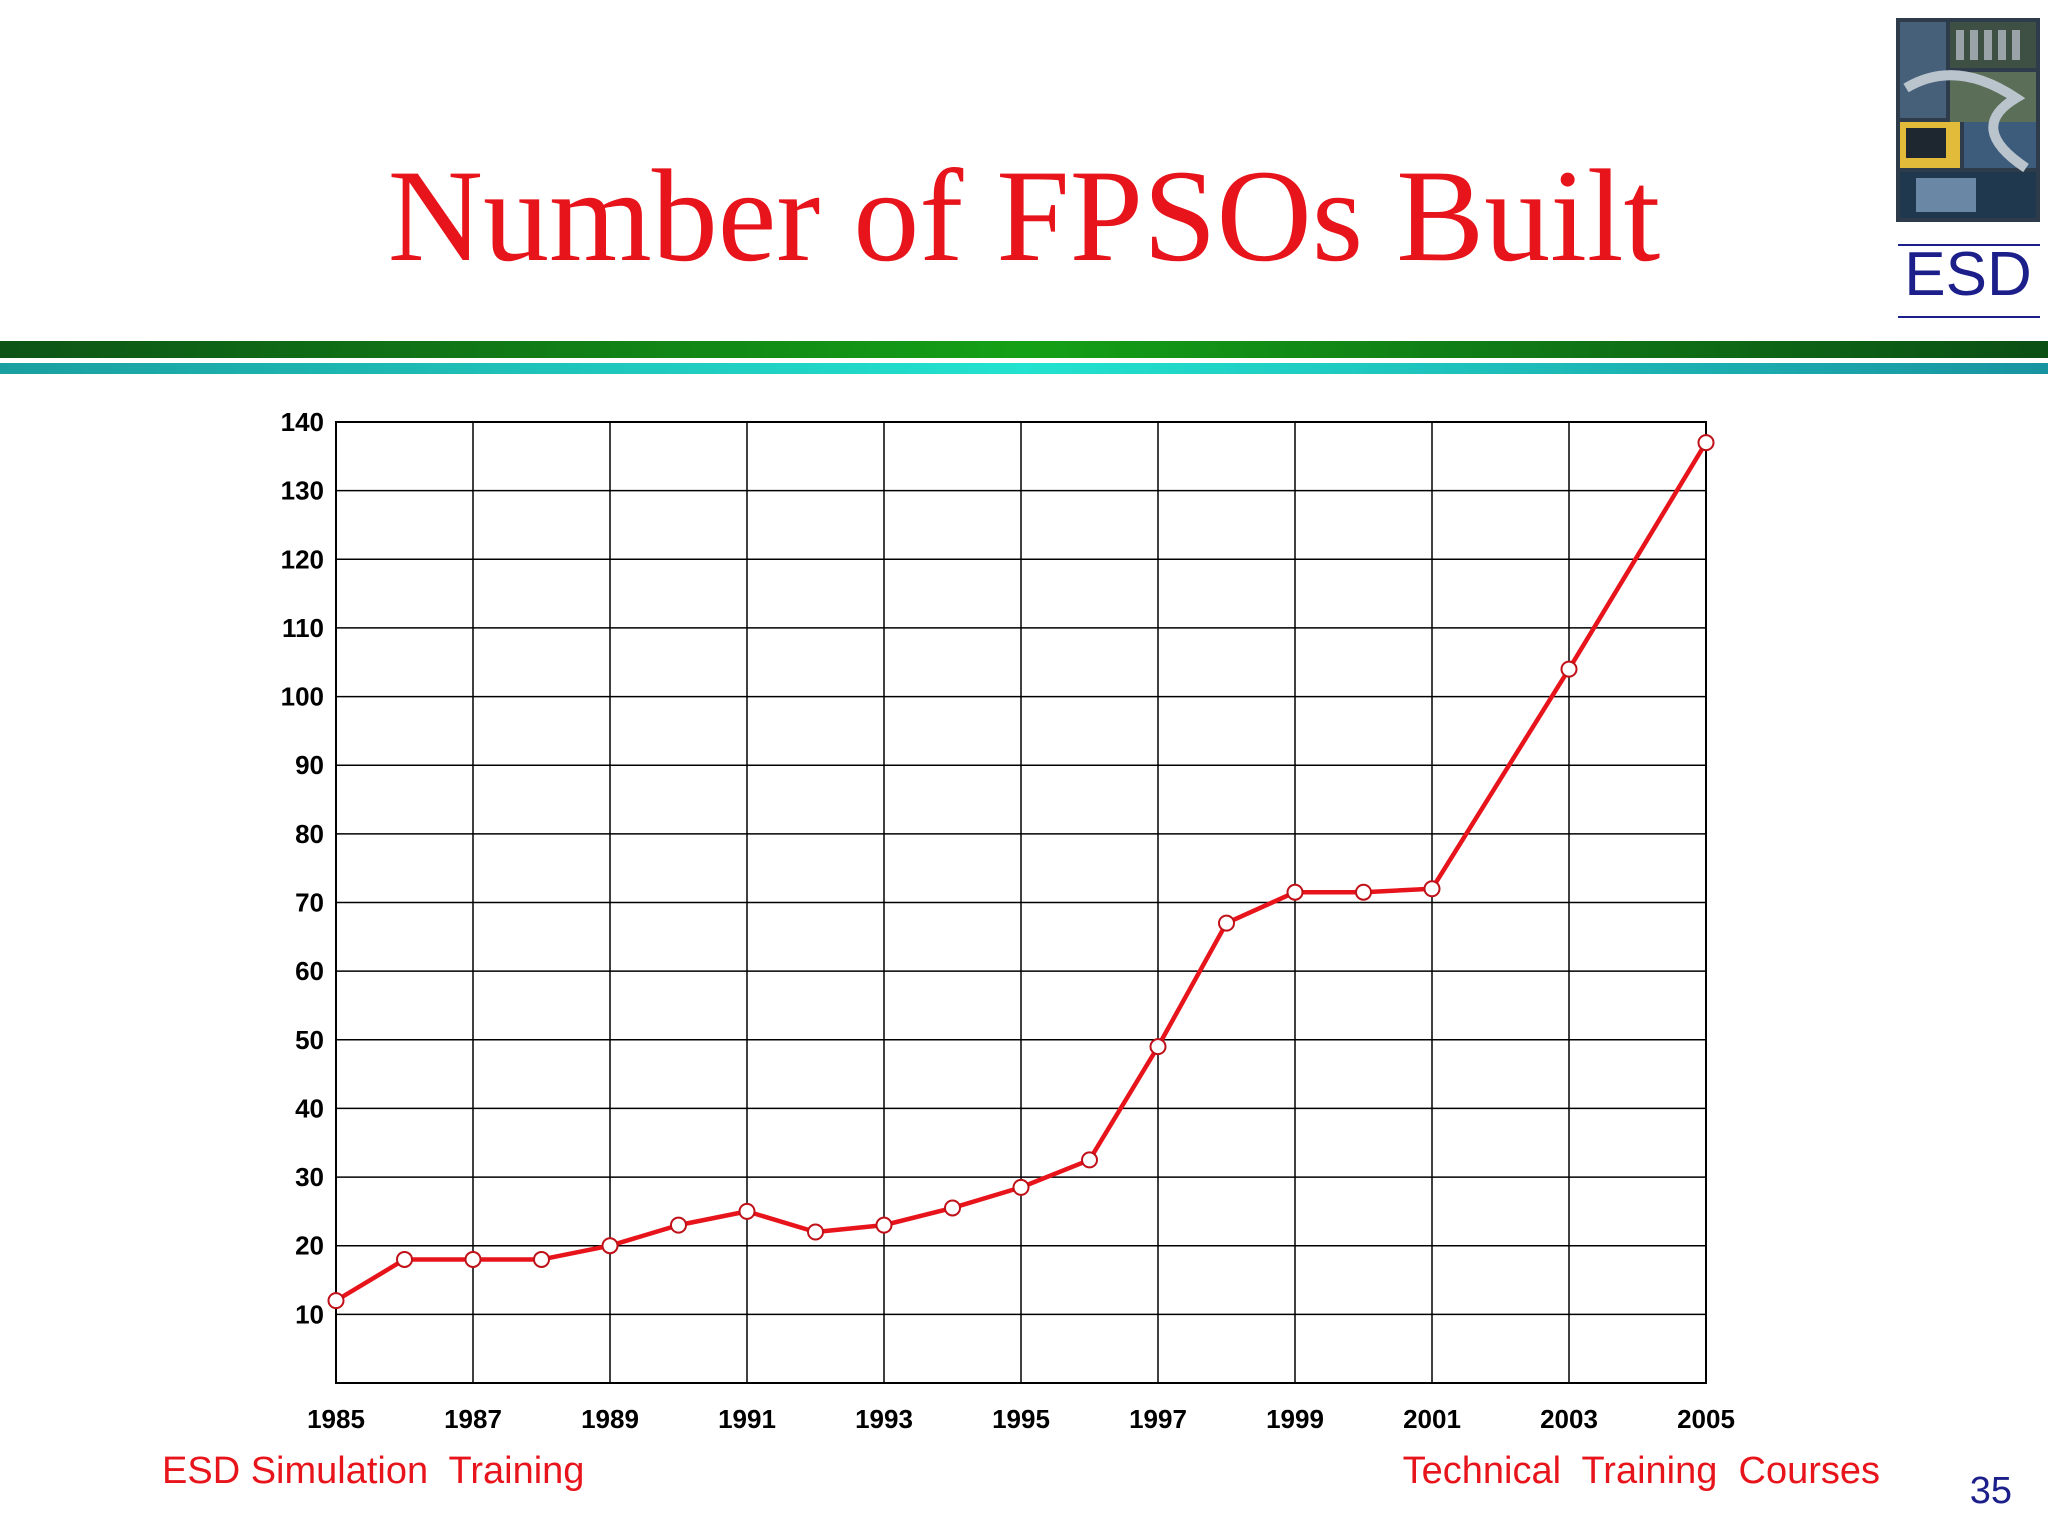  I want to click on y-tick-label: 20, so click(309, 1246).